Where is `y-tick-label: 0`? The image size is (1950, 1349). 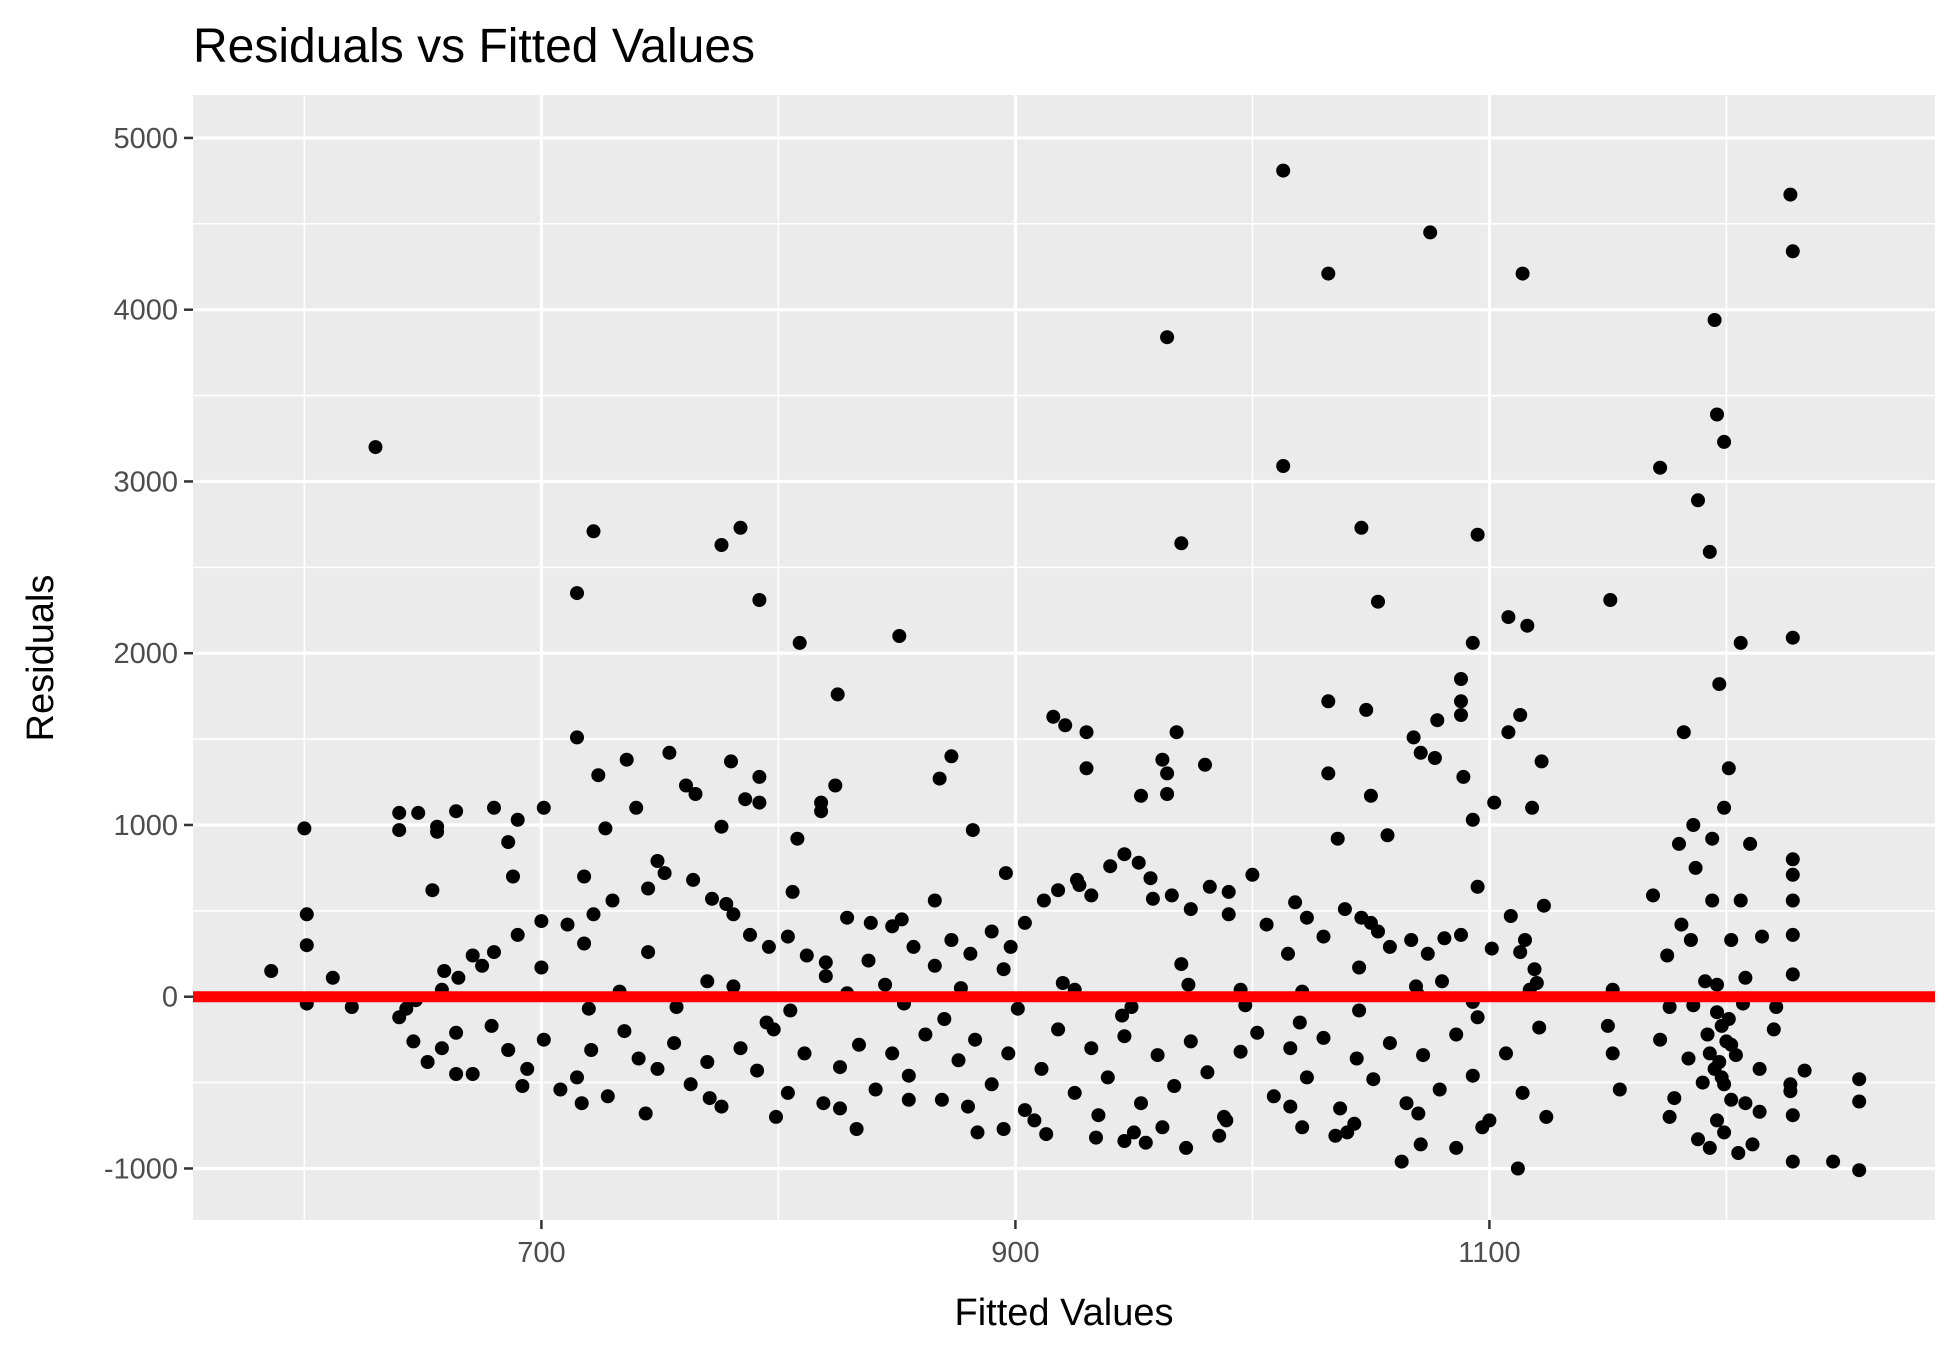
y-tick-label: 0 is located at coordinates (170, 998).